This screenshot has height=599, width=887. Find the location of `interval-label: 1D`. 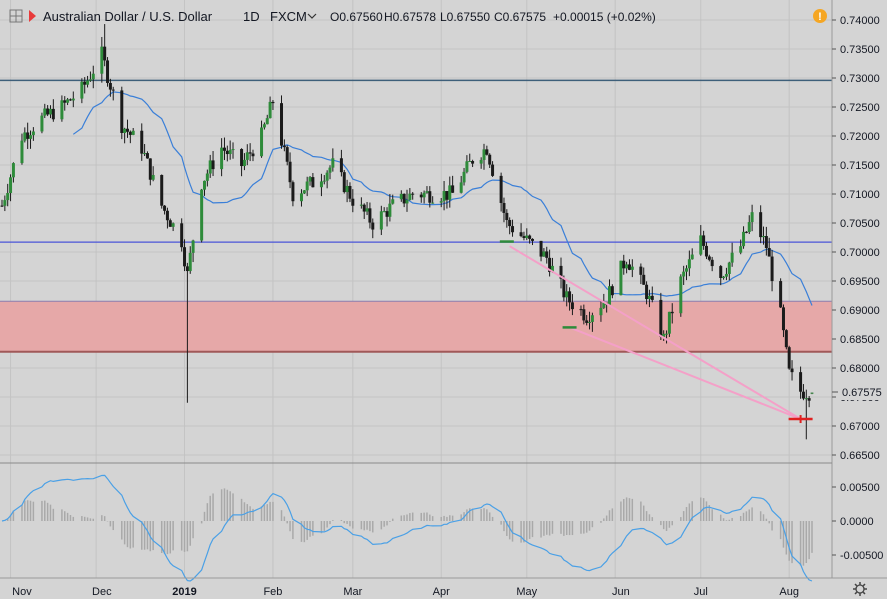

interval-label: 1D is located at coordinates (251, 16).